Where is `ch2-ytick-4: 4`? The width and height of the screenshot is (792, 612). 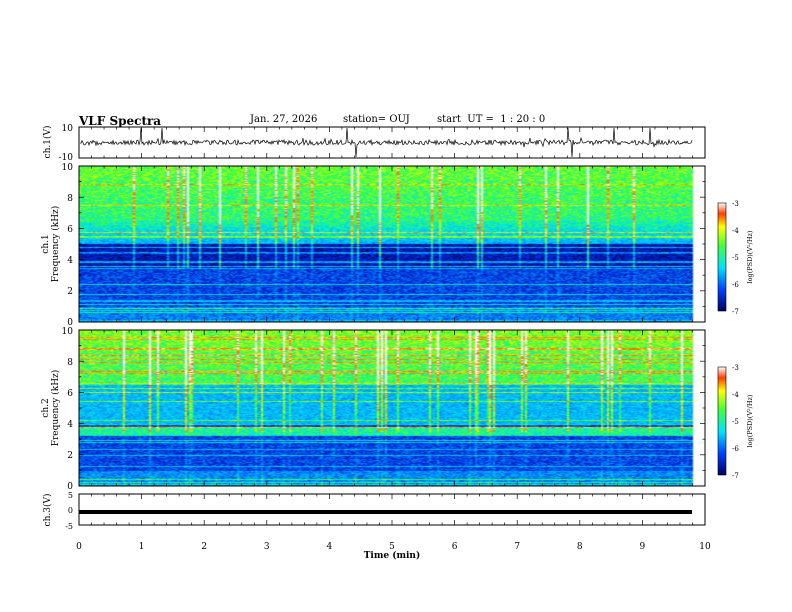
ch2-ytick-4: 4 is located at coordinates (70, 425).